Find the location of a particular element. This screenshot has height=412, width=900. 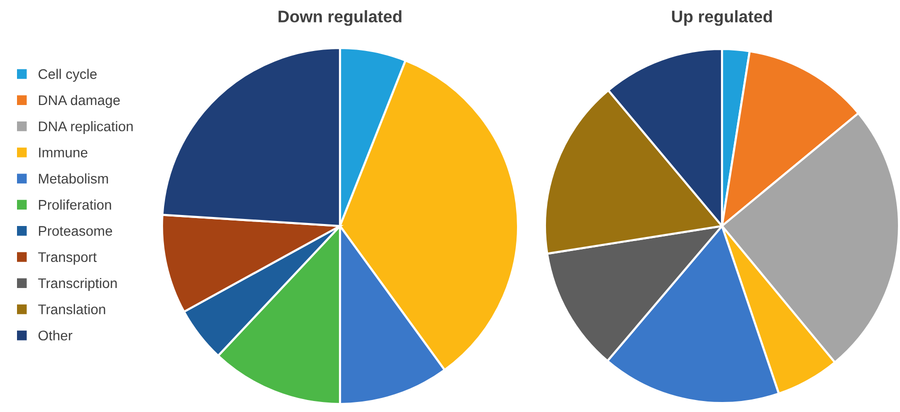

legend-label: Proteasome is located at coordinates (75, 231).